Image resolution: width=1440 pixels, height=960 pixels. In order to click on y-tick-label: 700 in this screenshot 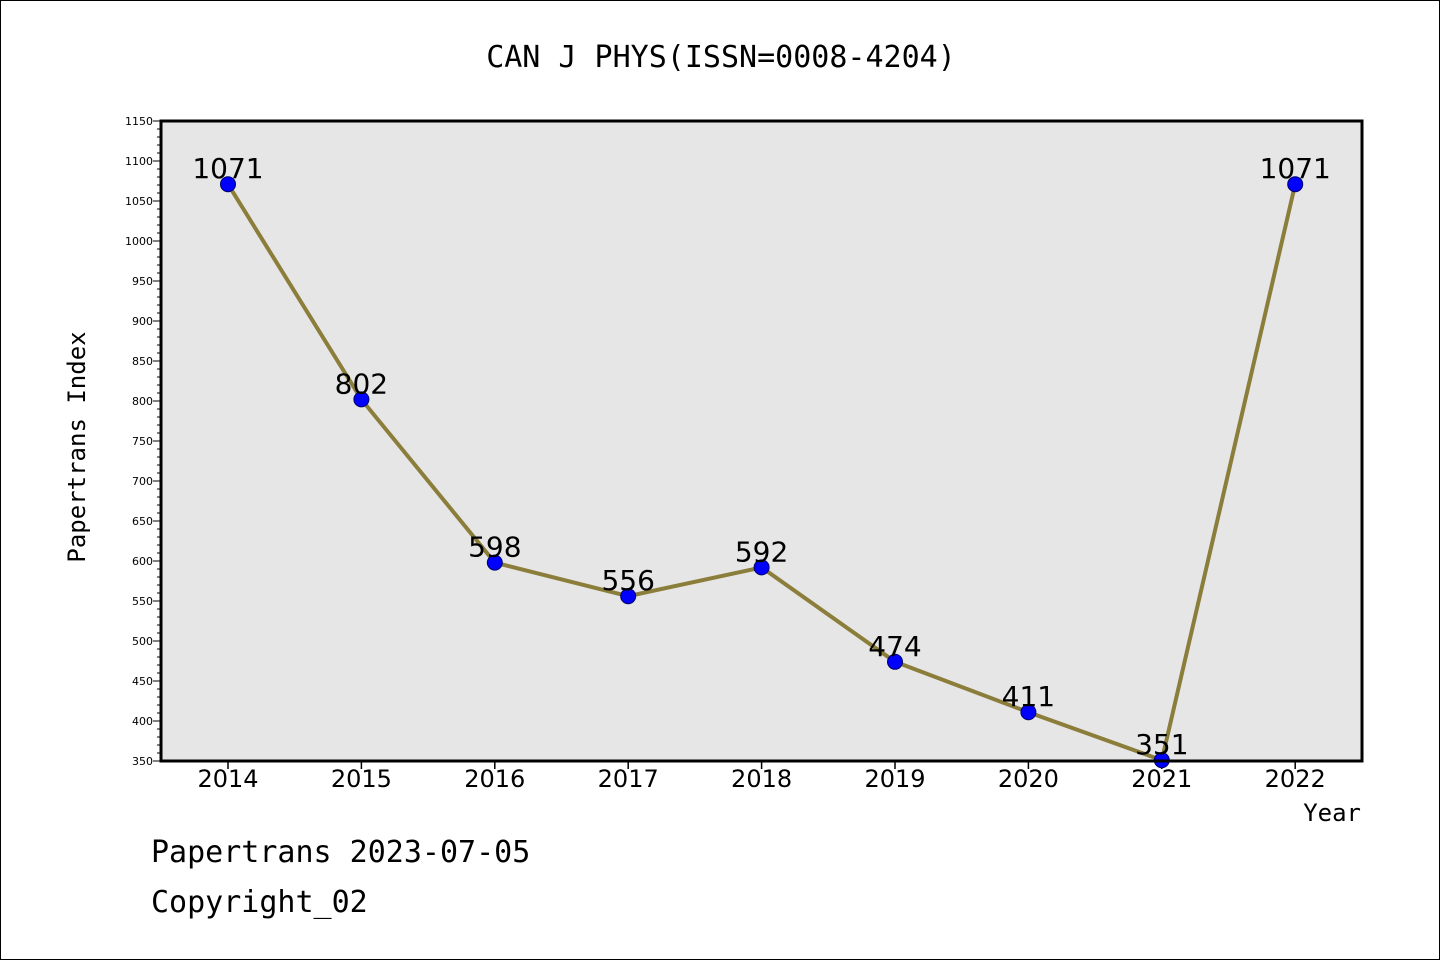, I will do `click(142, 481)`.